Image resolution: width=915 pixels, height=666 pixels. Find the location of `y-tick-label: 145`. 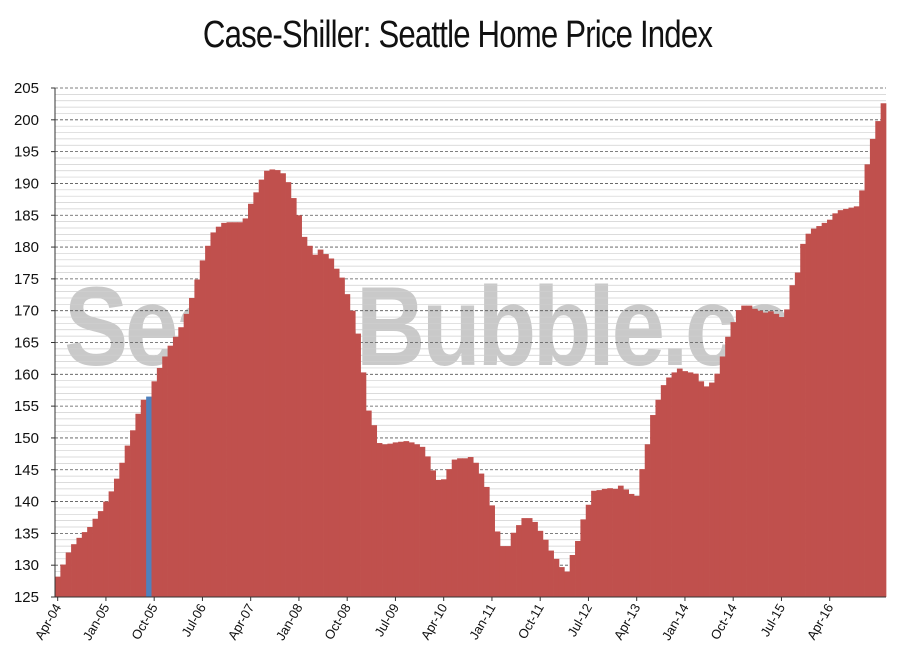

y-tick-label: 145 is located at coordinates (26, 470).